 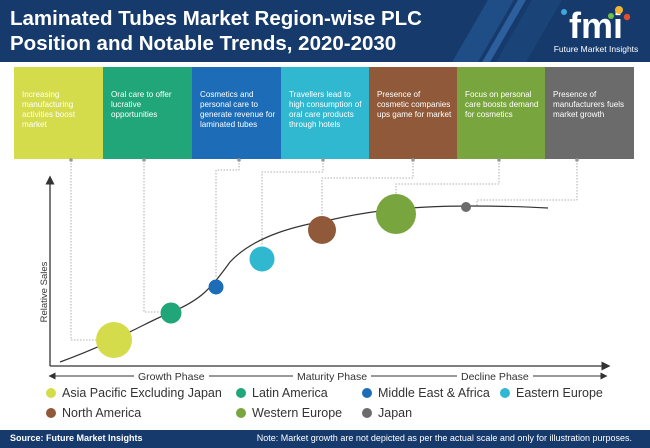 I want to click on fmi-logo-mark: fmi, so click(x=596, y=25).